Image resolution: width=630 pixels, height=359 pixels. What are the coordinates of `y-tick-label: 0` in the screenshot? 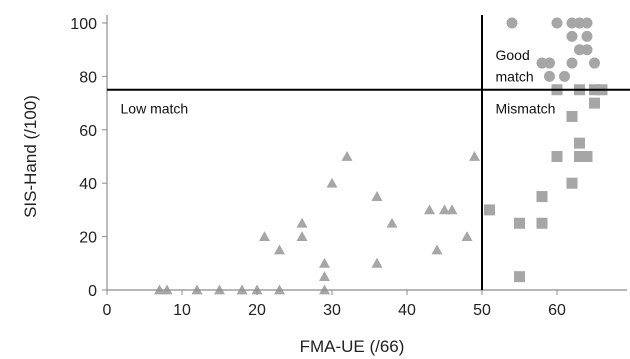 It's located at (92, 291).